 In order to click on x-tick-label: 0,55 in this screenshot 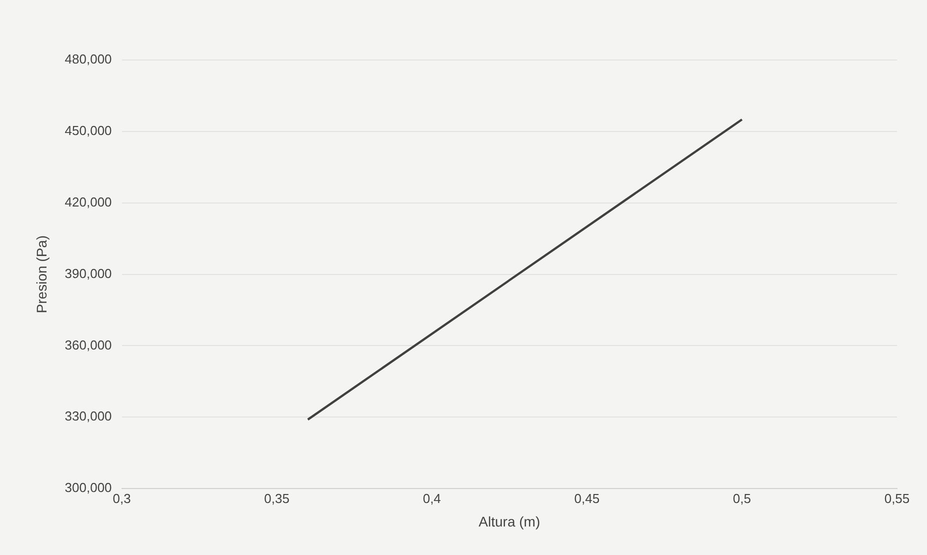, I will do `click(897, 498)`.